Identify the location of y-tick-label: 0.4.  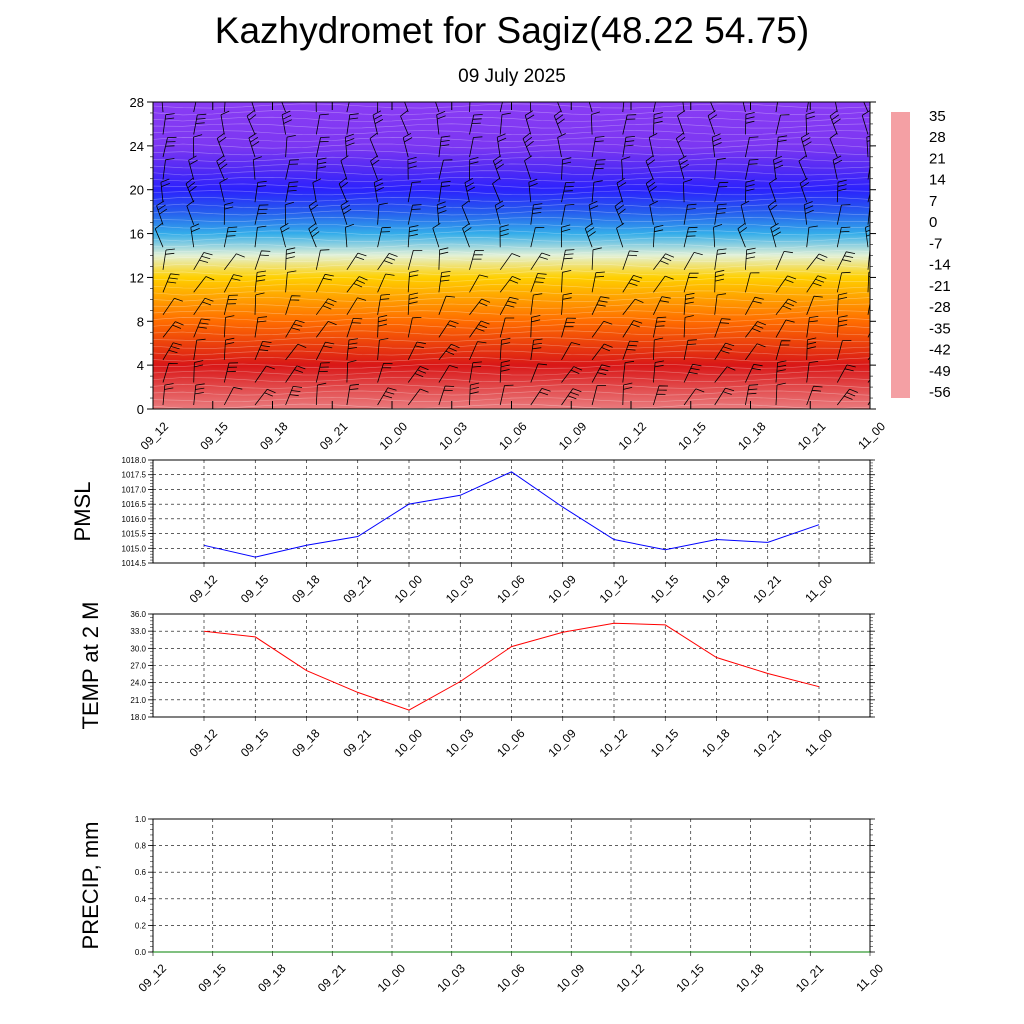
(141, 899).